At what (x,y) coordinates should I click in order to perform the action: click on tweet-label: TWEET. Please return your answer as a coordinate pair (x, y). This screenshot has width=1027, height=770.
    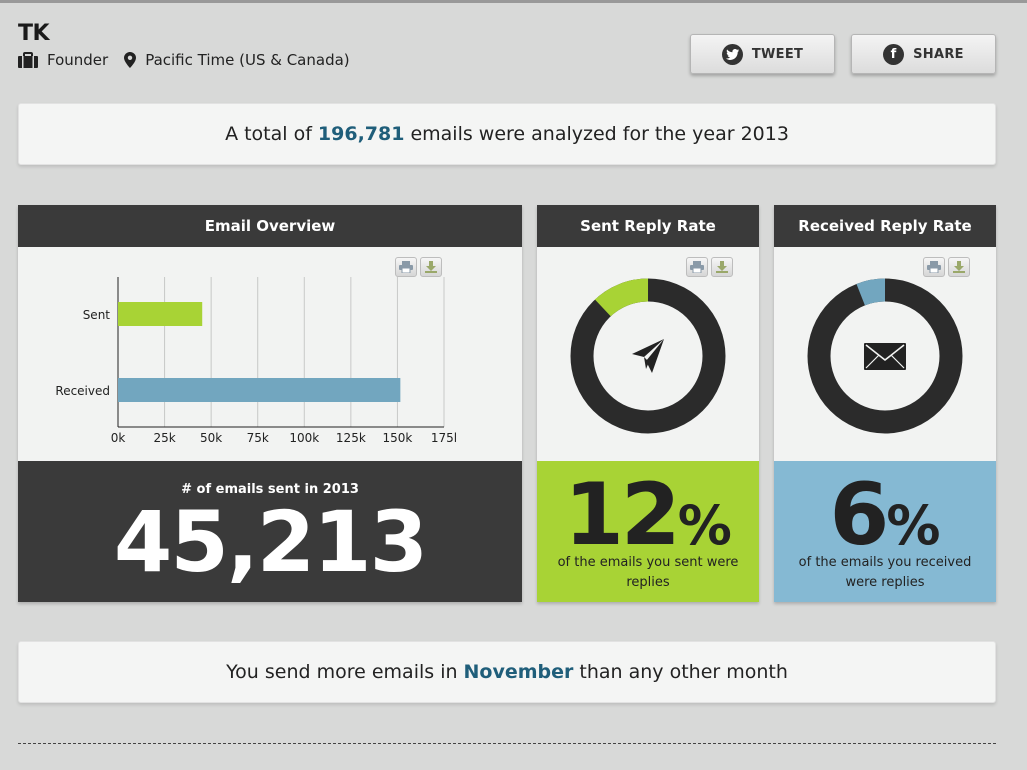
    Looking at the image, I should click on (777, 54).